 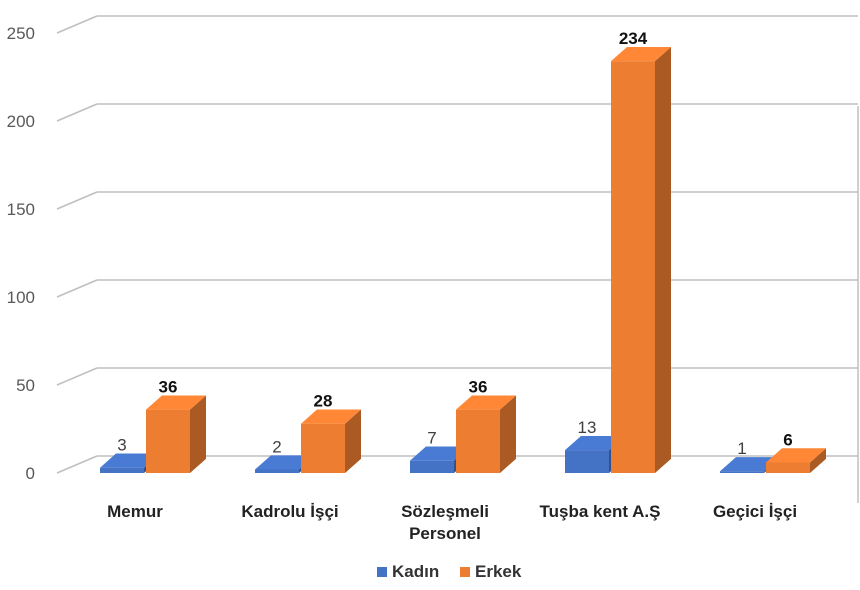 I want to click on y-tick-label: 100, so click(x=21, y=297).